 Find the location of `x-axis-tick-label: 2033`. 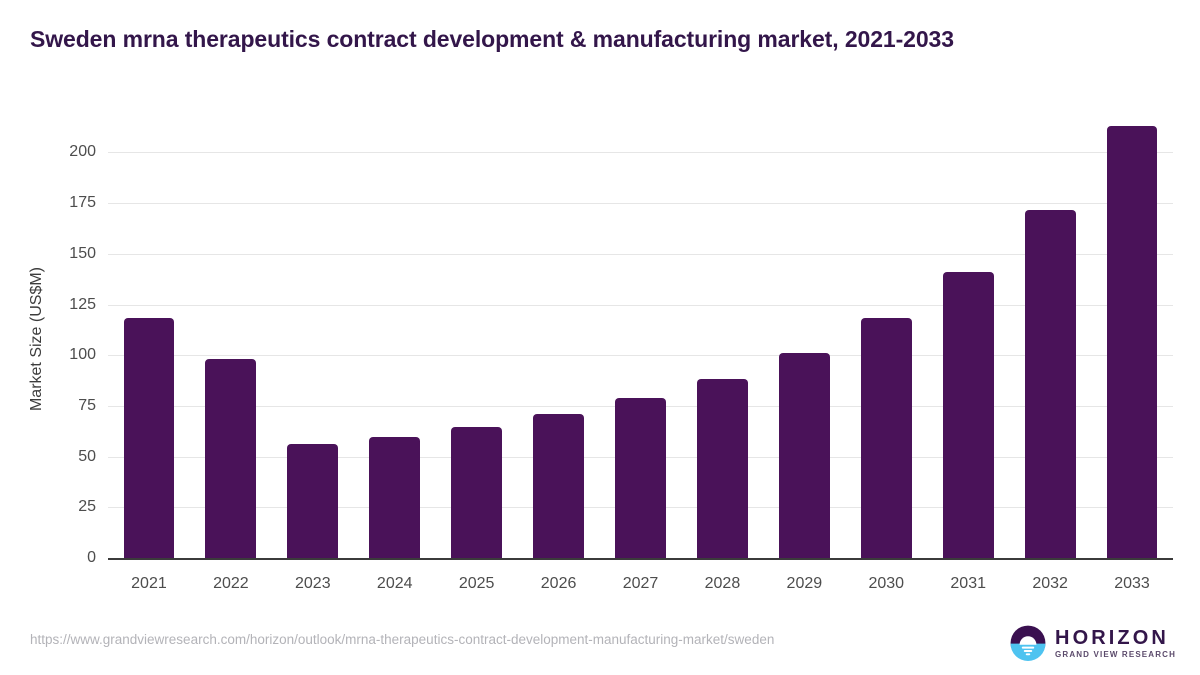

x-axis-tick-label: 2033 is located at coordinates (1132, 583).